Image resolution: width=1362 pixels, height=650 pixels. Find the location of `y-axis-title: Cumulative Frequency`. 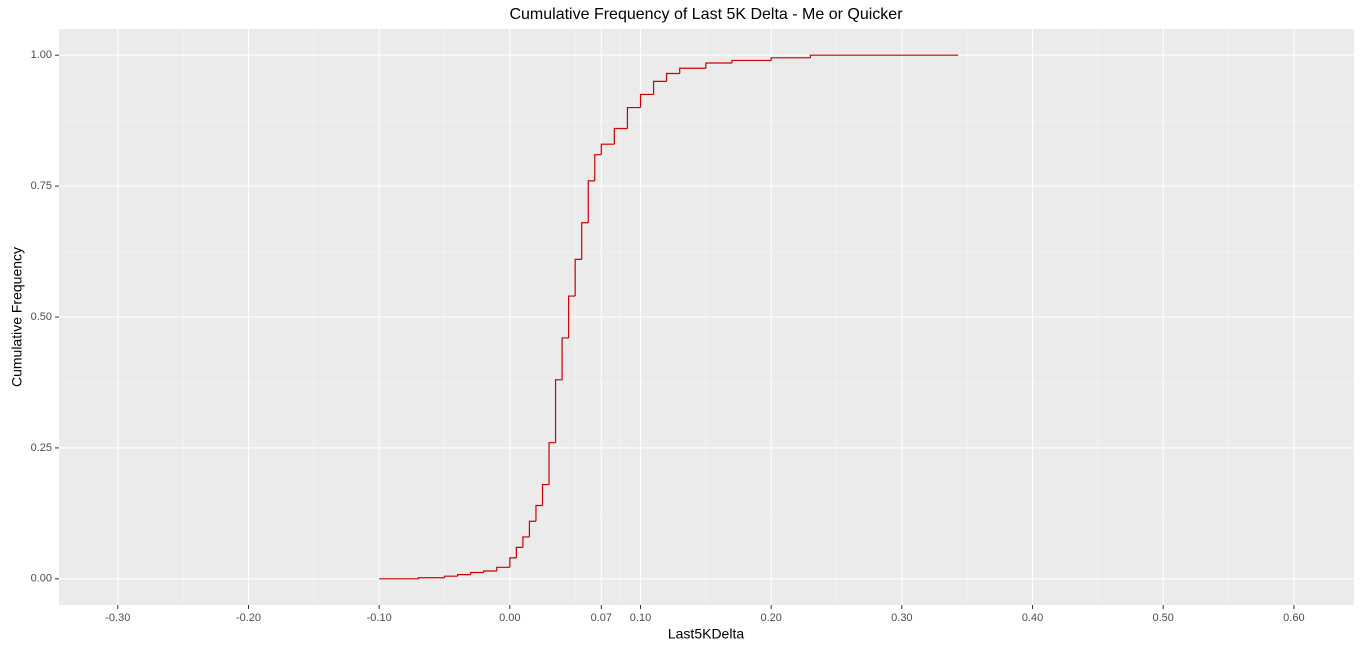

y-axis-title: Cumulative Frequency is located at coordinates (17, 317).